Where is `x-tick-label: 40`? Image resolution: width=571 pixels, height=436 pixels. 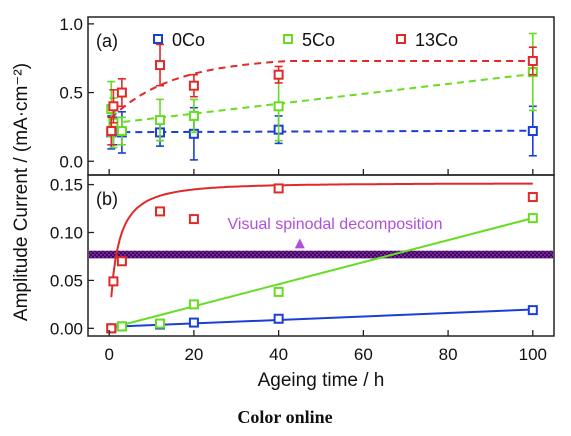 x-tick-label: 40 is located at coordinates (278, 354).